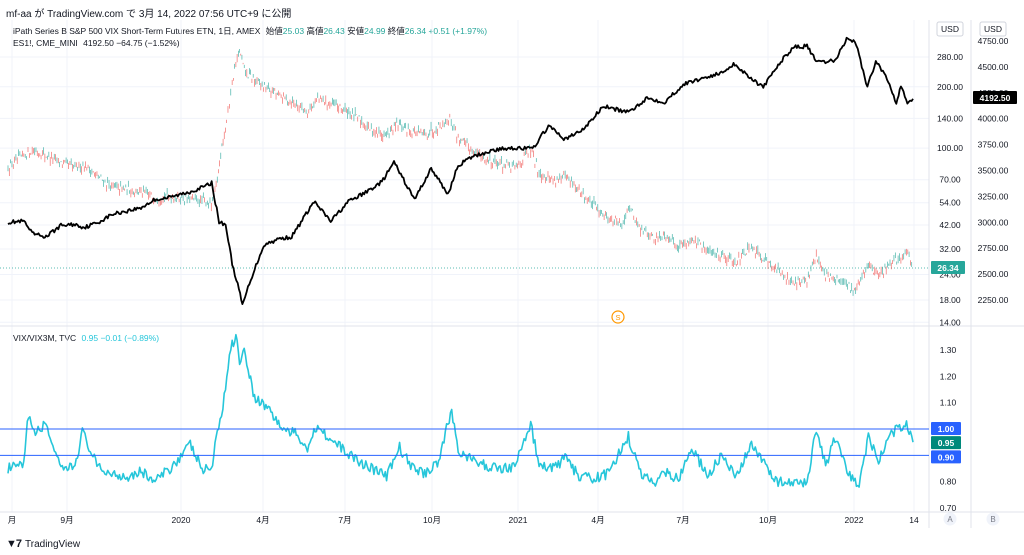 This screenshot has width=1024, height=555. What do you see at coordinates (464, 442) in the screenshot?
I see `ratio-levels` at bounding box center [464, 442].